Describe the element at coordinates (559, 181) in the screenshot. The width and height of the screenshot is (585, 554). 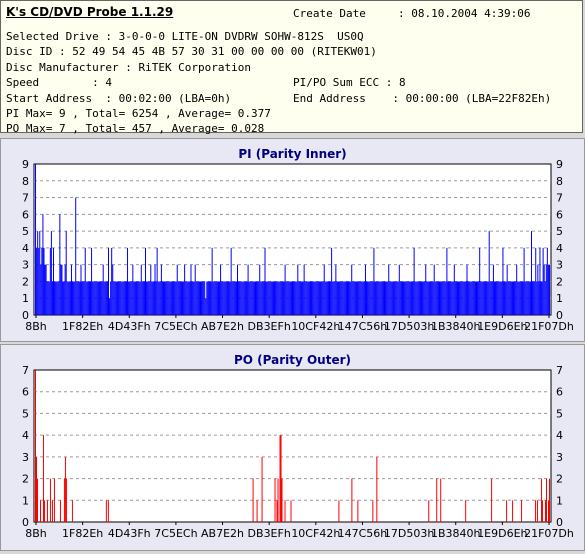
I see `pi-ytick-right: 8` at that location.